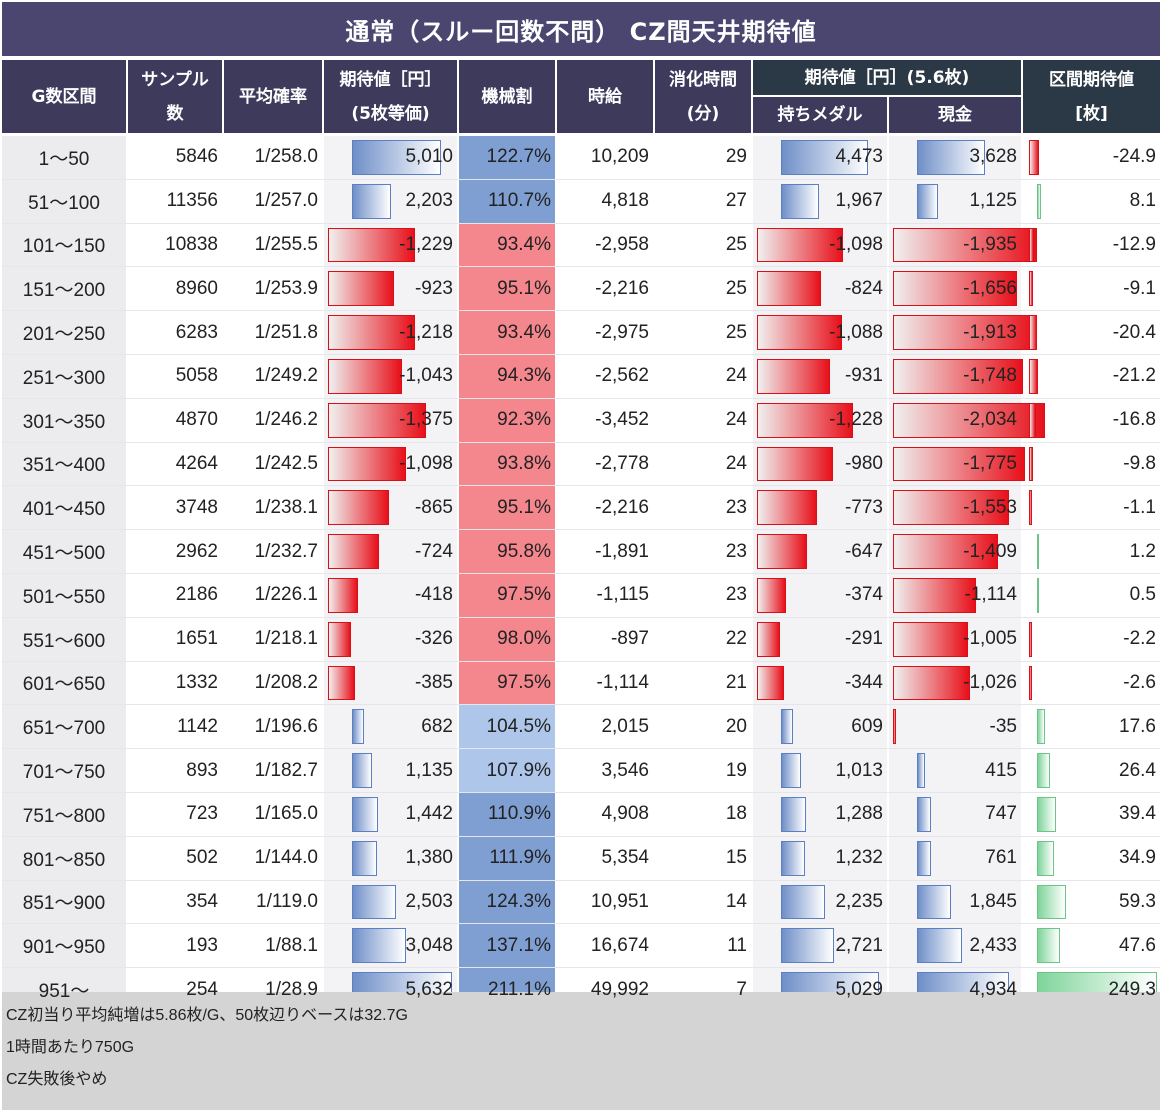 Image resolution: width=1162 pixels, height=1111 pixels. Describe the element at coordinates (1137, 770) in the screenshot. I see `section-ev-cell-value: 26.4` at that location.